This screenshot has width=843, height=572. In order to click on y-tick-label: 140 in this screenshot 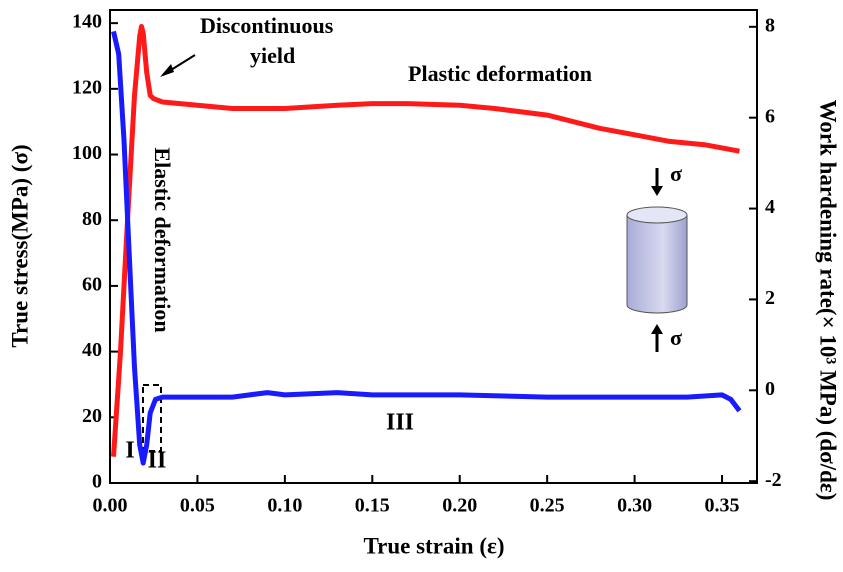, I will do `click(87, 22)`.